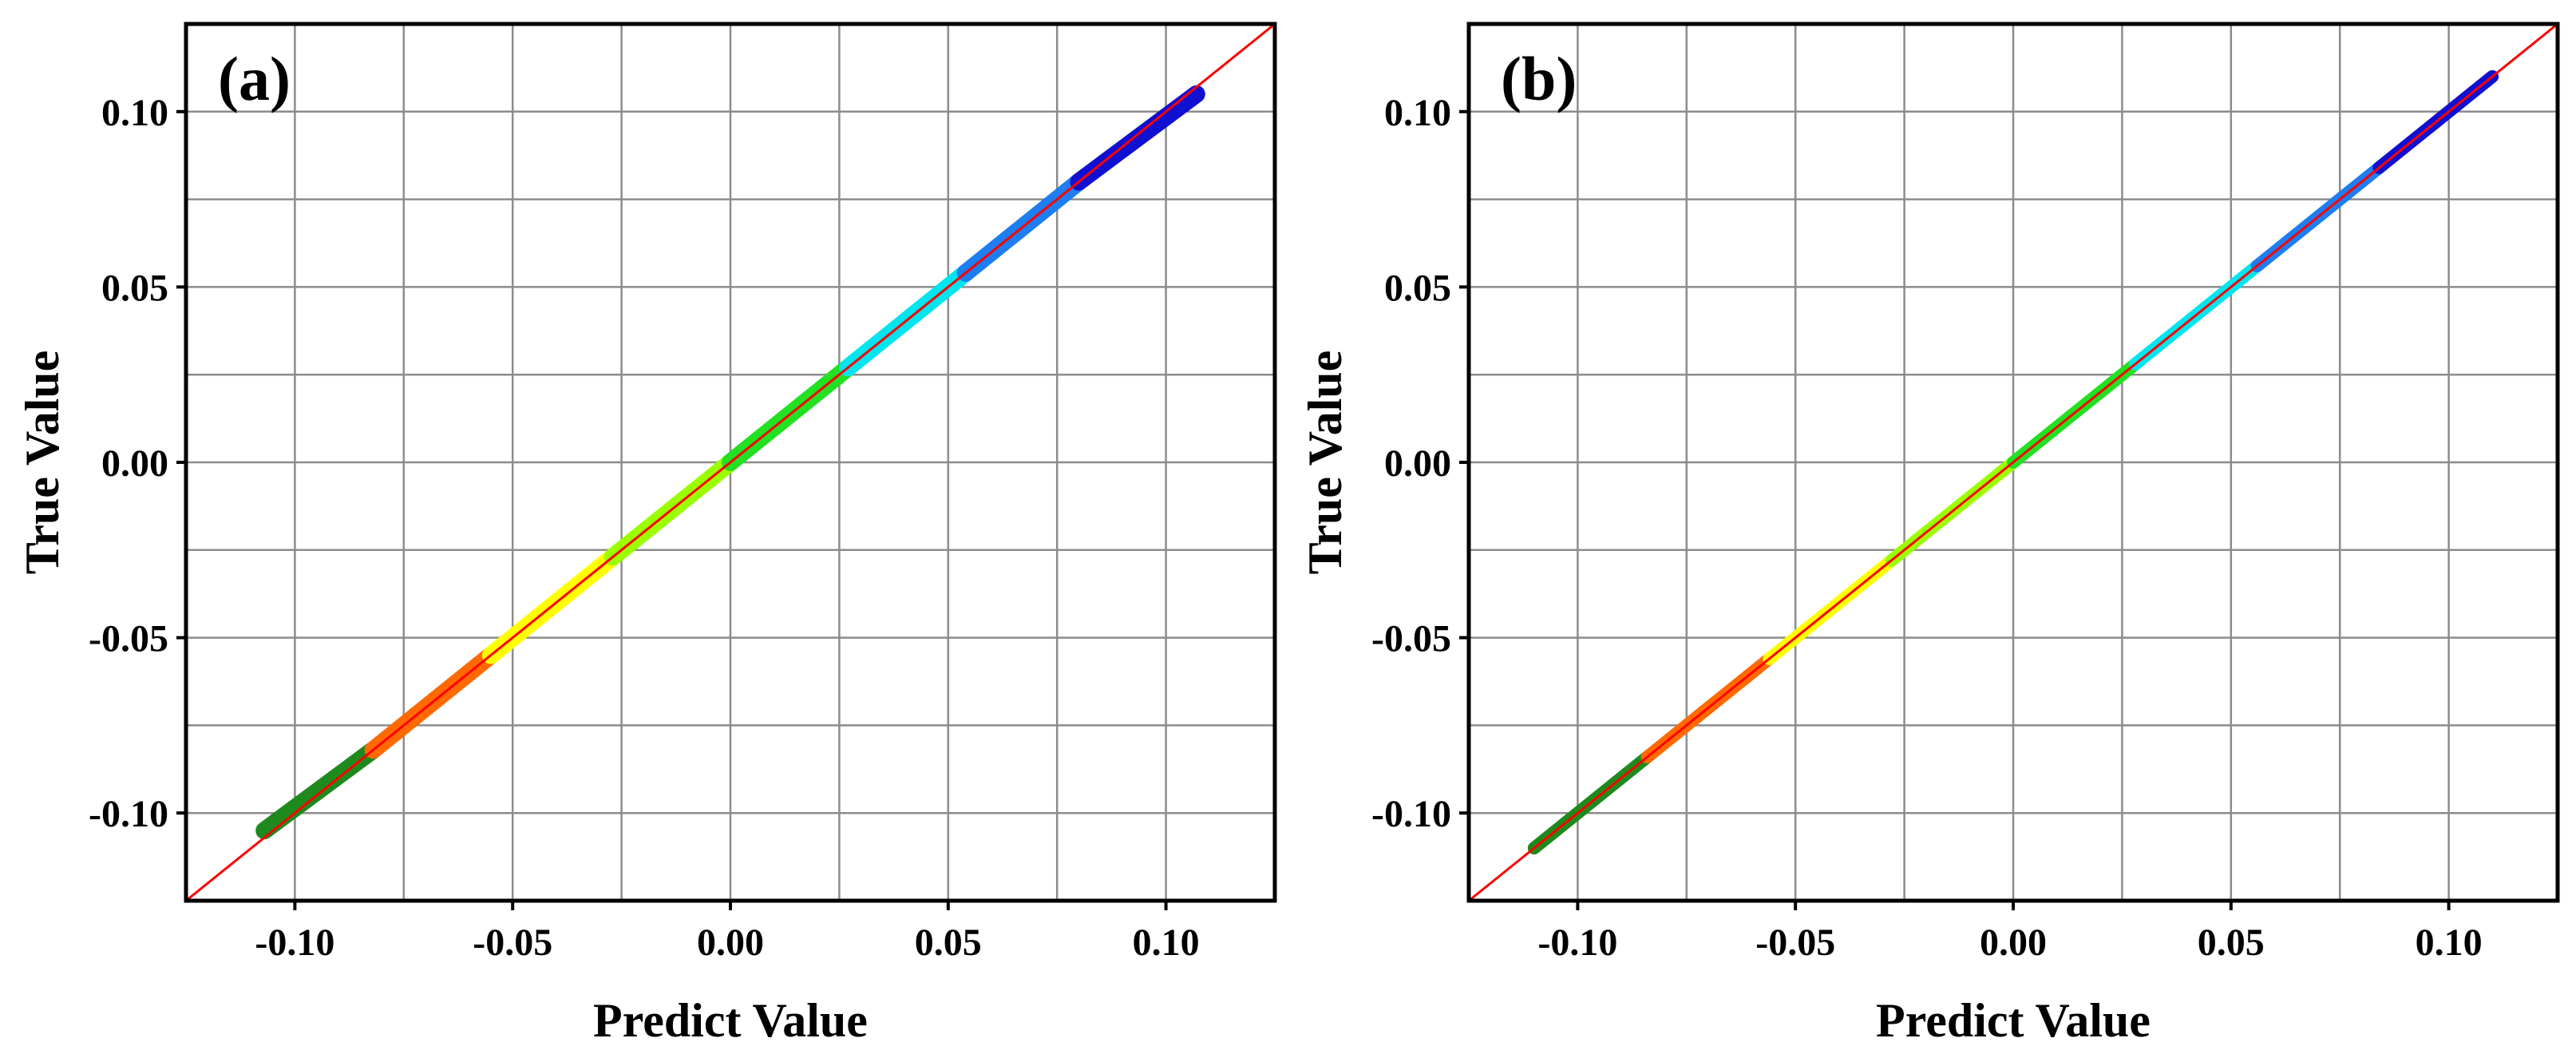 This screenshot has height=1058, width=2576. Describe the element at coordinates (1539, 78) in the screenshot. I see `panel-label: (b)` at that location.